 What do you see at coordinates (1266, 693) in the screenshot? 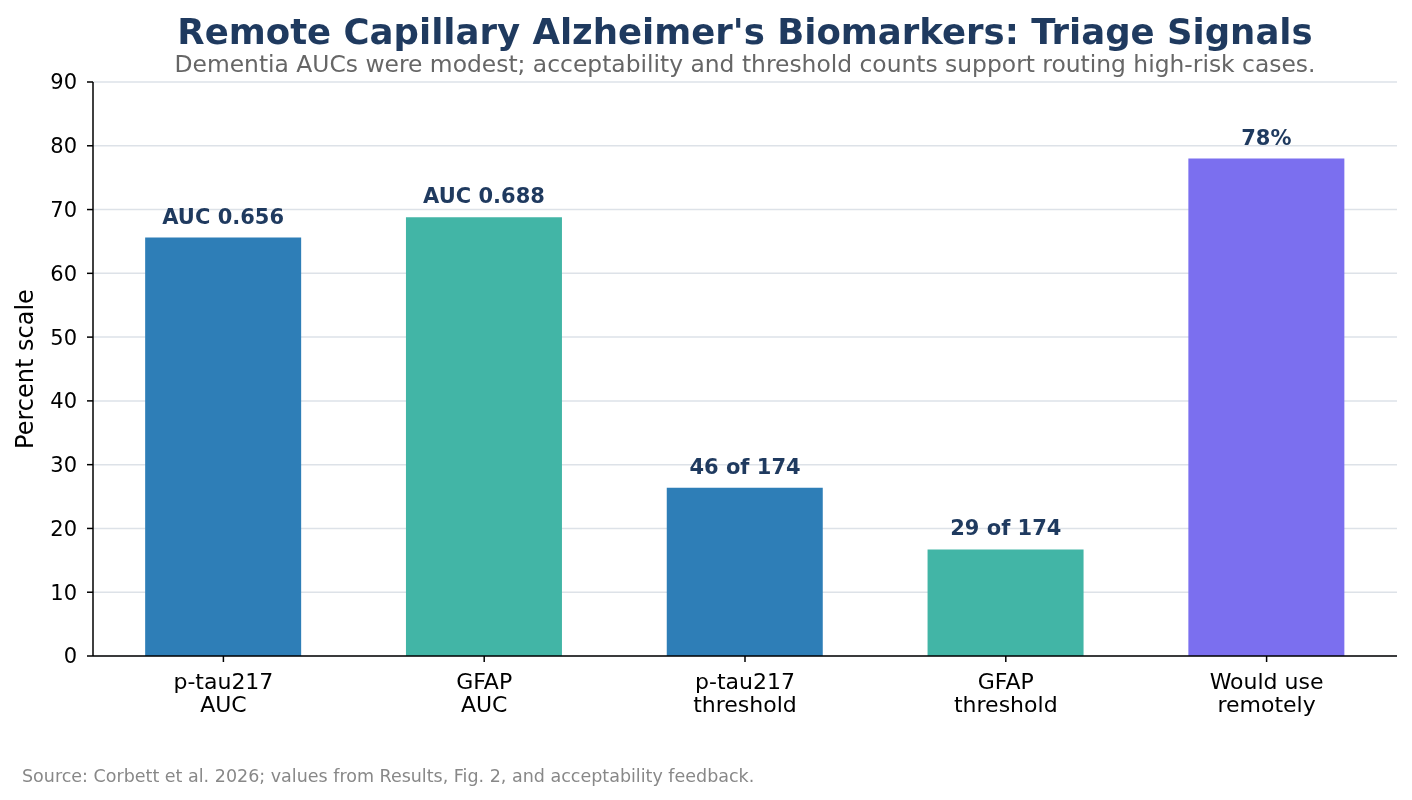
I see `x-tick-label: Would use remotely` at bounding box center [1266, 693].